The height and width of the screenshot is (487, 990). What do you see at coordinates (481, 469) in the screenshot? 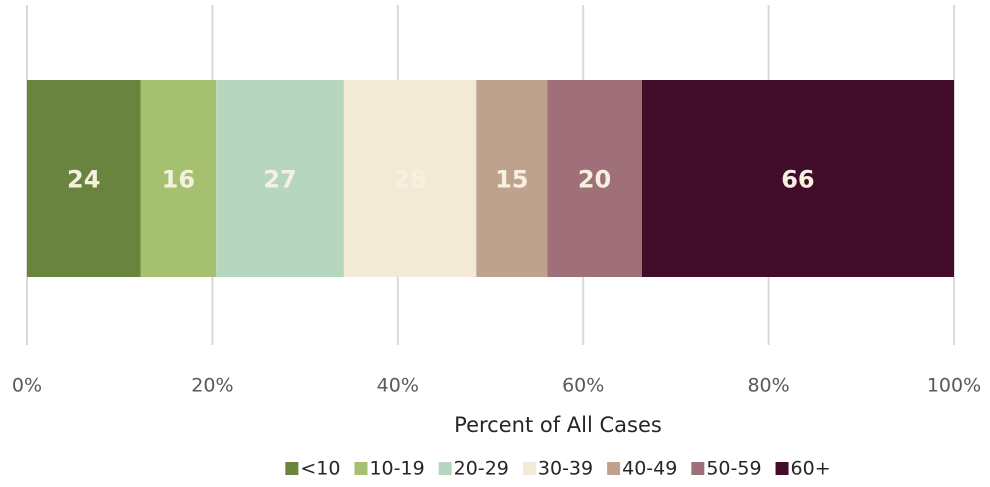
I see `legend-label: 20-29` at bounding box center [481, 469].